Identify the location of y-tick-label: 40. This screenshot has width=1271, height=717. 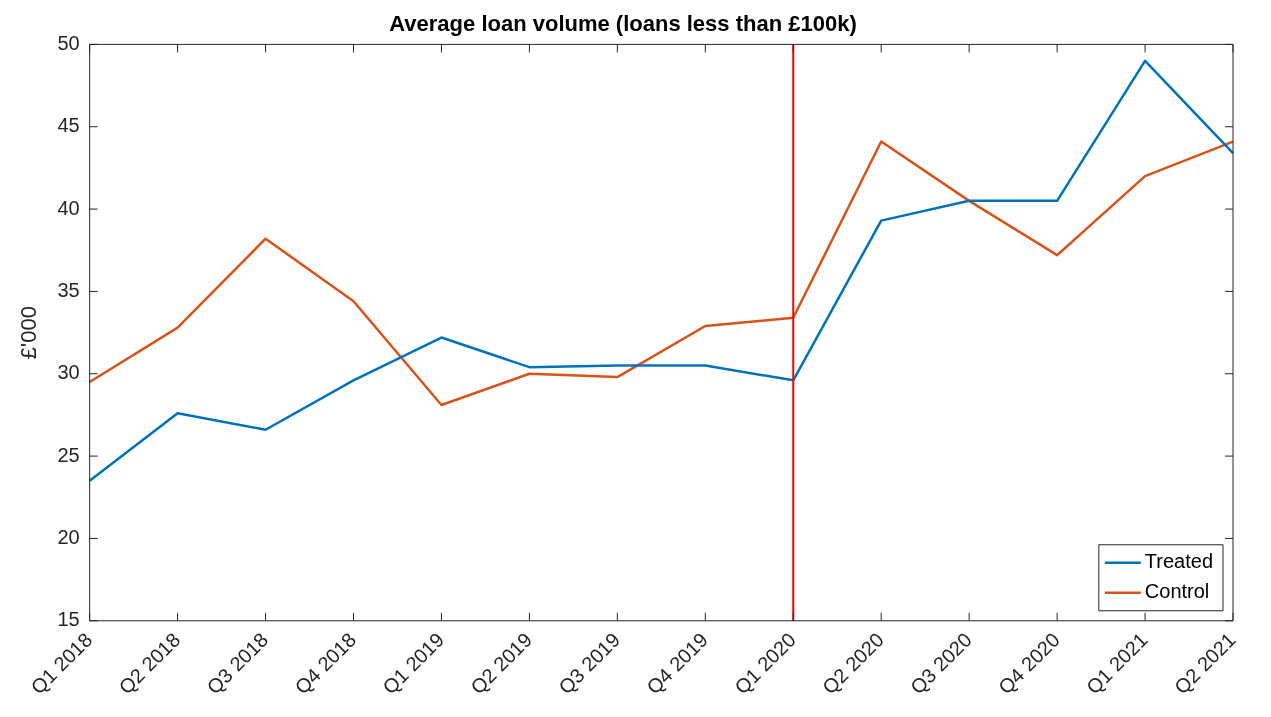
(68, 207).